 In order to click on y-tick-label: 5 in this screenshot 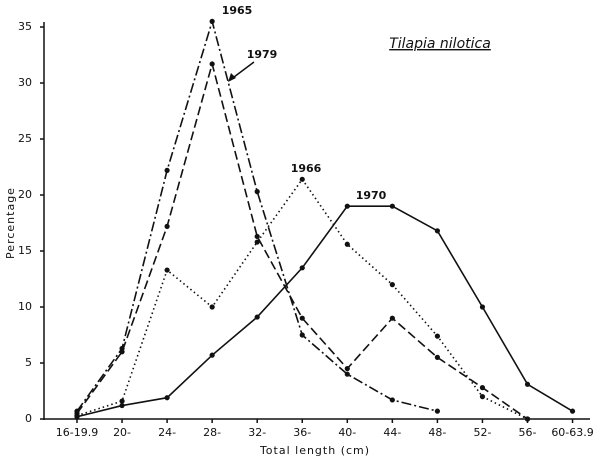, I will do `click(28, 362)`.